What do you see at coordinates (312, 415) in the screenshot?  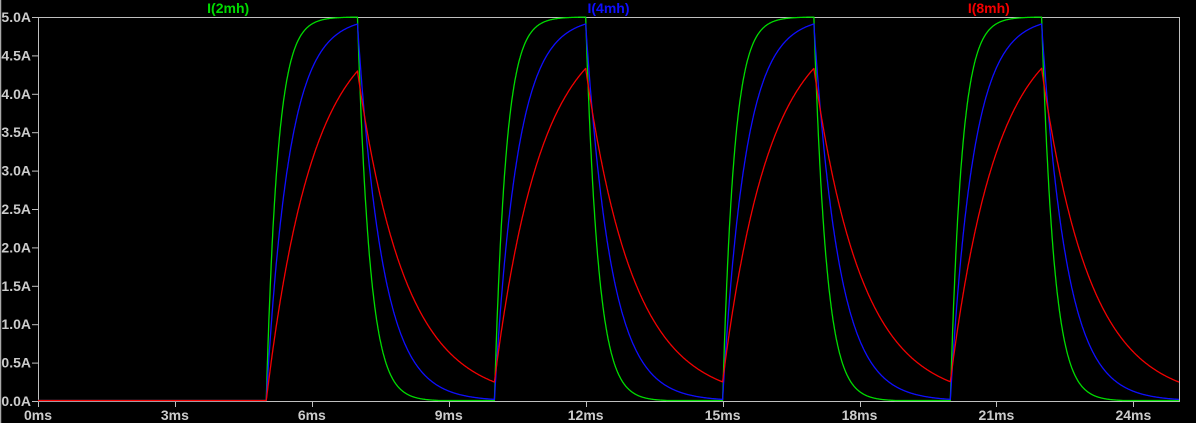 I see `x-axis-label: 6ms` at bounding box center [312, 415].